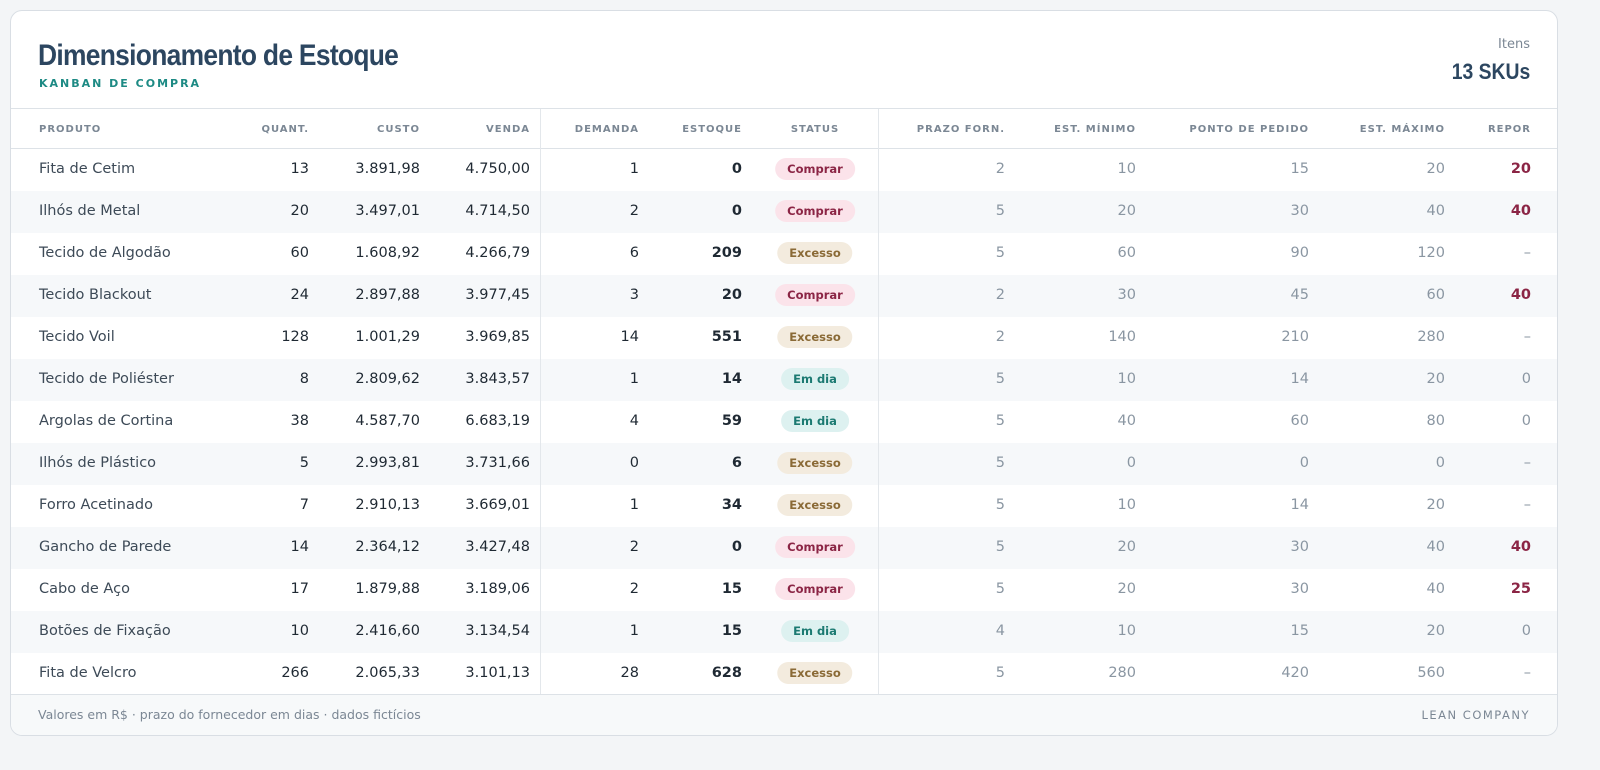 Image resolution: width=1600 pixels, height=770 pixels. What do you see at coordinates (1295, 337) in the screenshot?
I see `cell: 210` at bounding box center [1295, 337].